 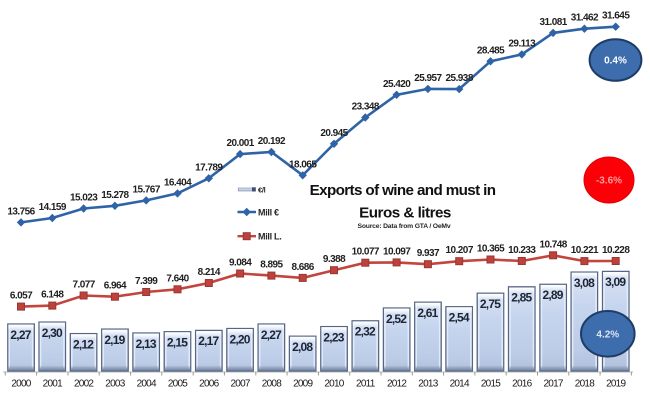 What do you see at coordinates (403, 190) in the screenshot?
I see `svg-text: Exports of wine and must in` at bounding box center [403, 190].